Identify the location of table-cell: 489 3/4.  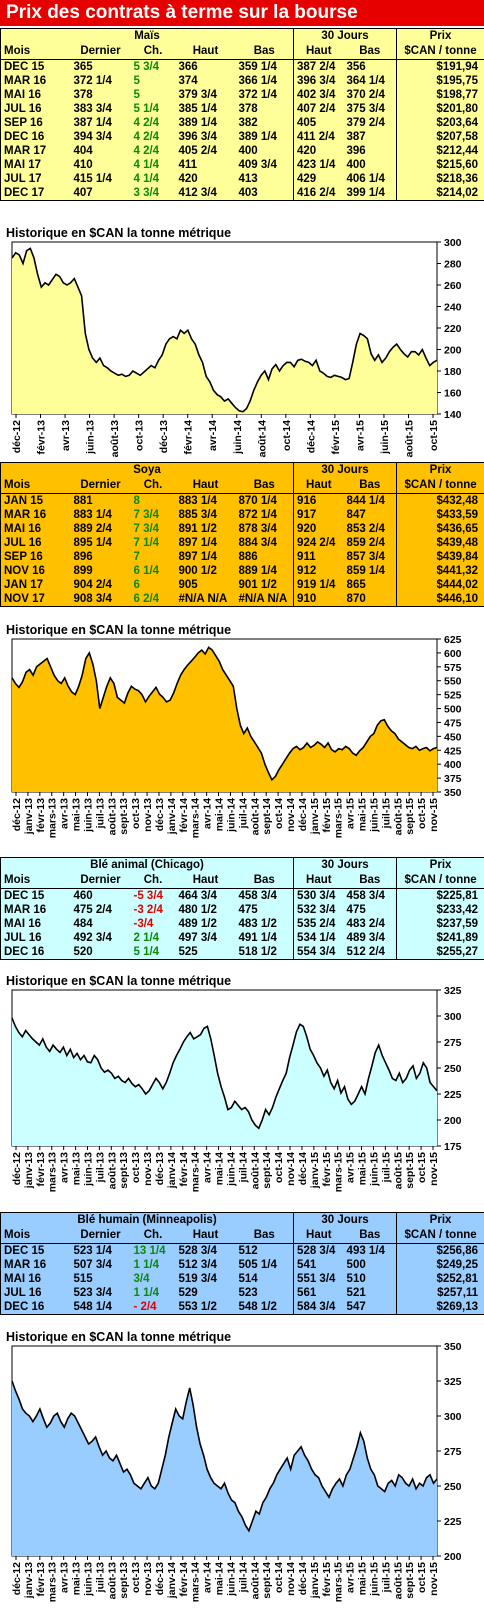
(365, 938).